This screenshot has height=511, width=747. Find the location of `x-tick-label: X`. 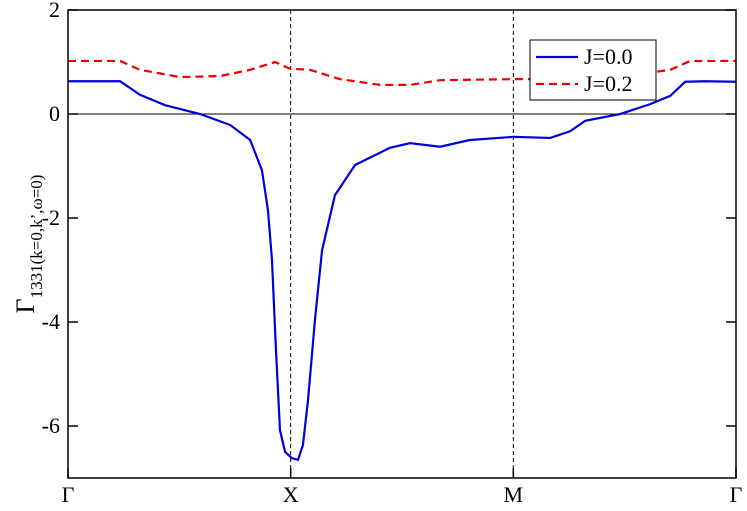

x-tick-label: X is located at coordinates (291, 494).